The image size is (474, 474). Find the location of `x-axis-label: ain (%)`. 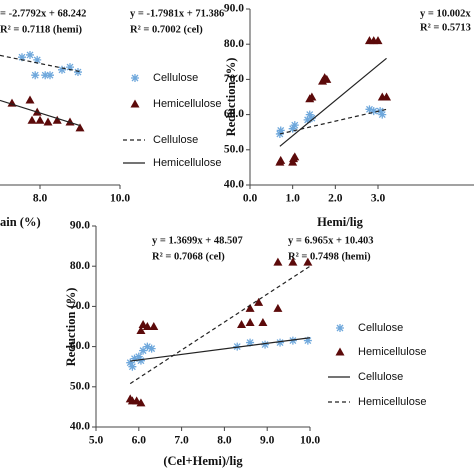

x-axis-label: ain (%) is located at coordinates (20, 222).